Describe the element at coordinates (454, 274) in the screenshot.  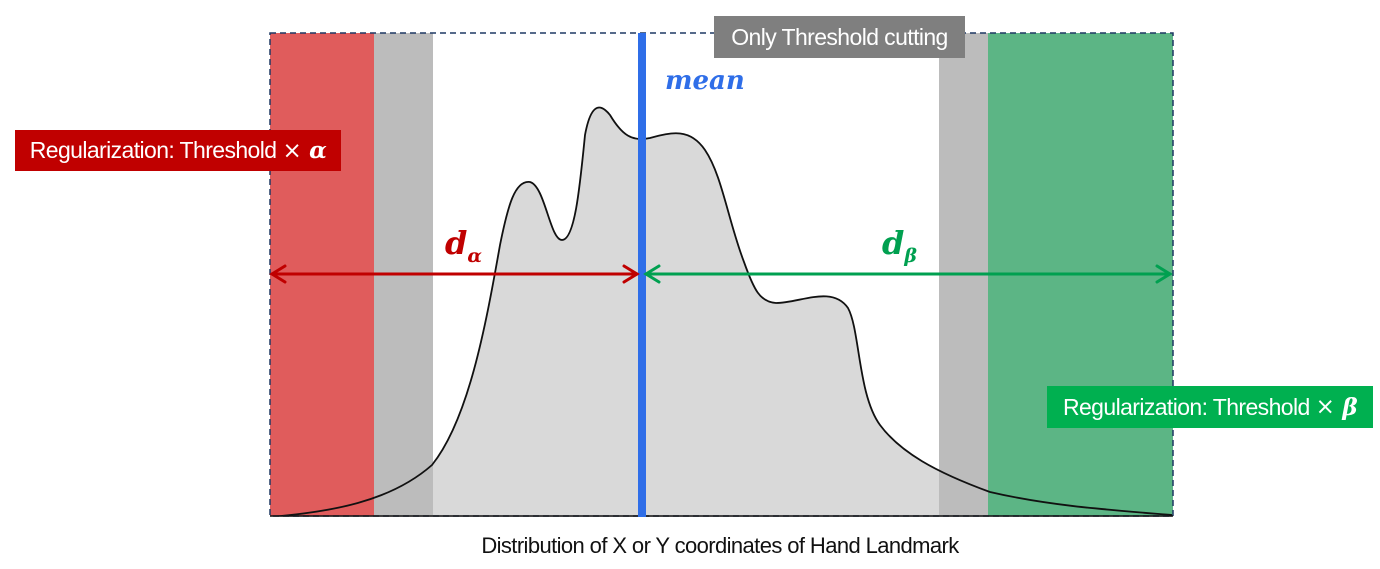
I see `d-alpha-arrow` at that location.